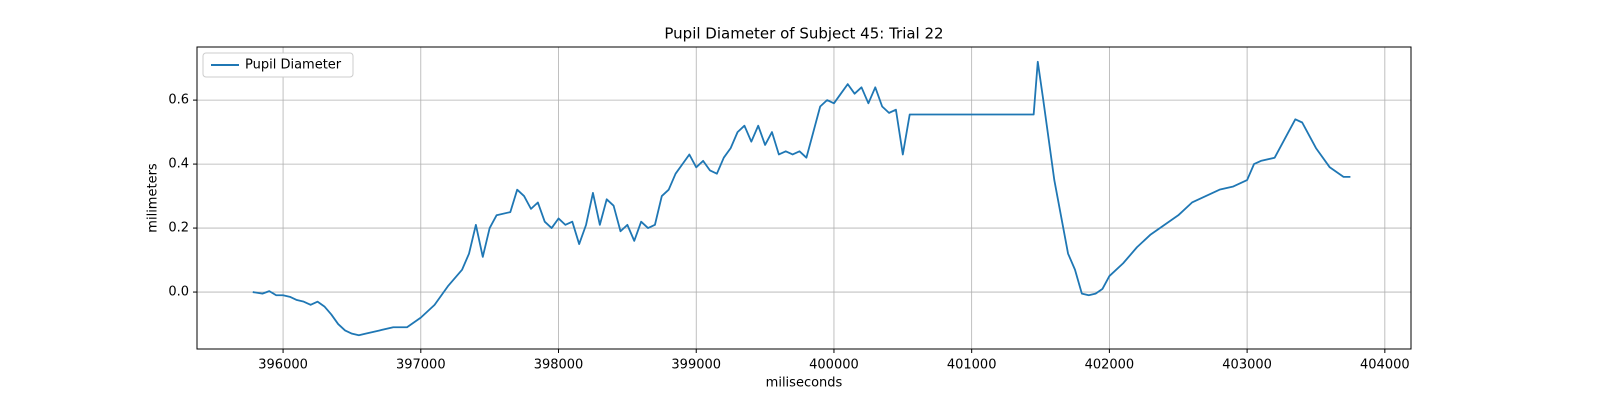  What do you see at coordinates (972, 365) in the screenshot?
I see `x-tick-label: 401000` at bounding box center [972, 365].